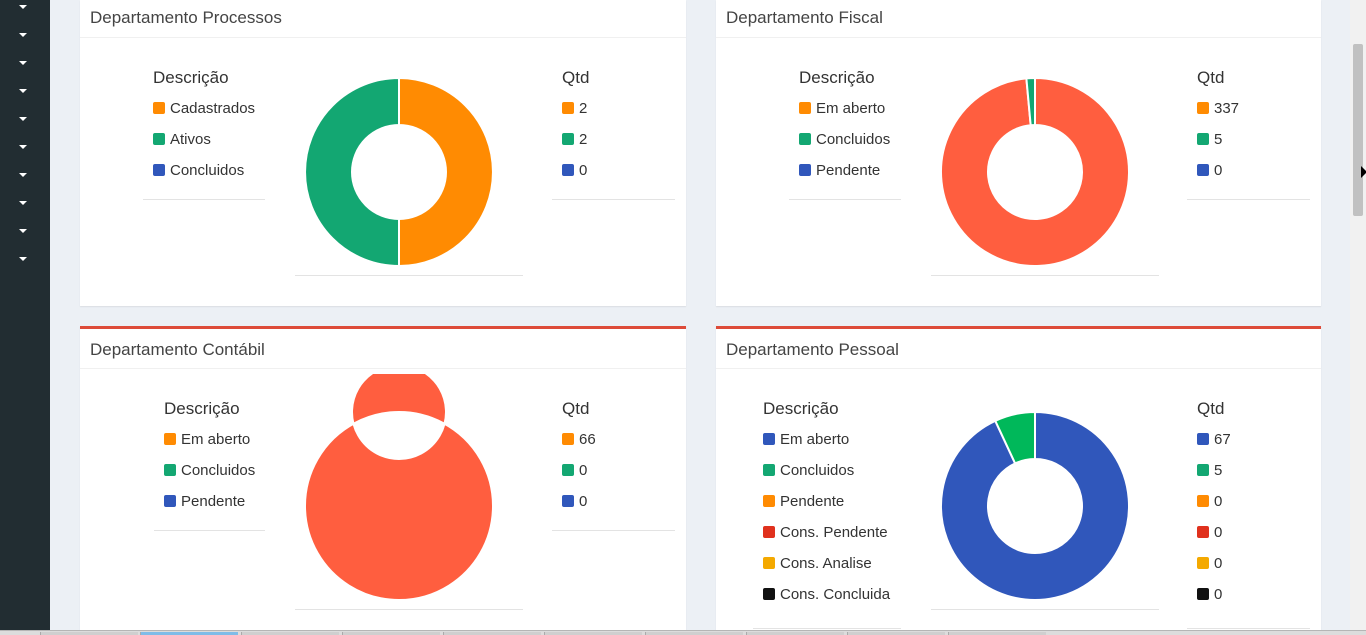 This screenshot has width=1366, height=635. What do you see at coordinates (1358, 315) in the screenshot?
I see `vertical-scrollbar` at bounding box center [1358, 315].